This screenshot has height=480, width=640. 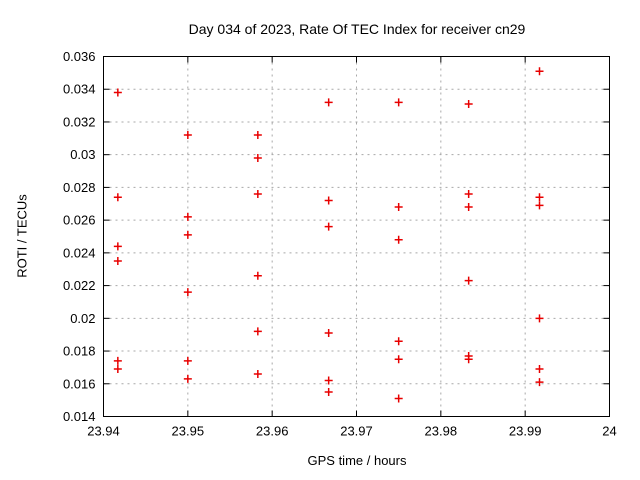 What do you see at coordinates (79, 383) in the screenshot?
I see `y-tick-label: 0.016` at bounding box center [79, 383].